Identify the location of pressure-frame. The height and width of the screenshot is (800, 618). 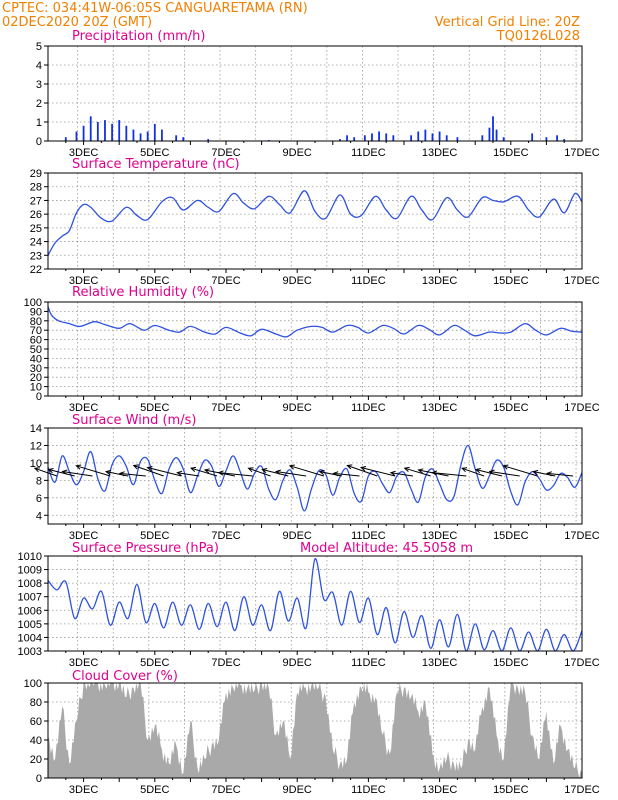
(315, 603).